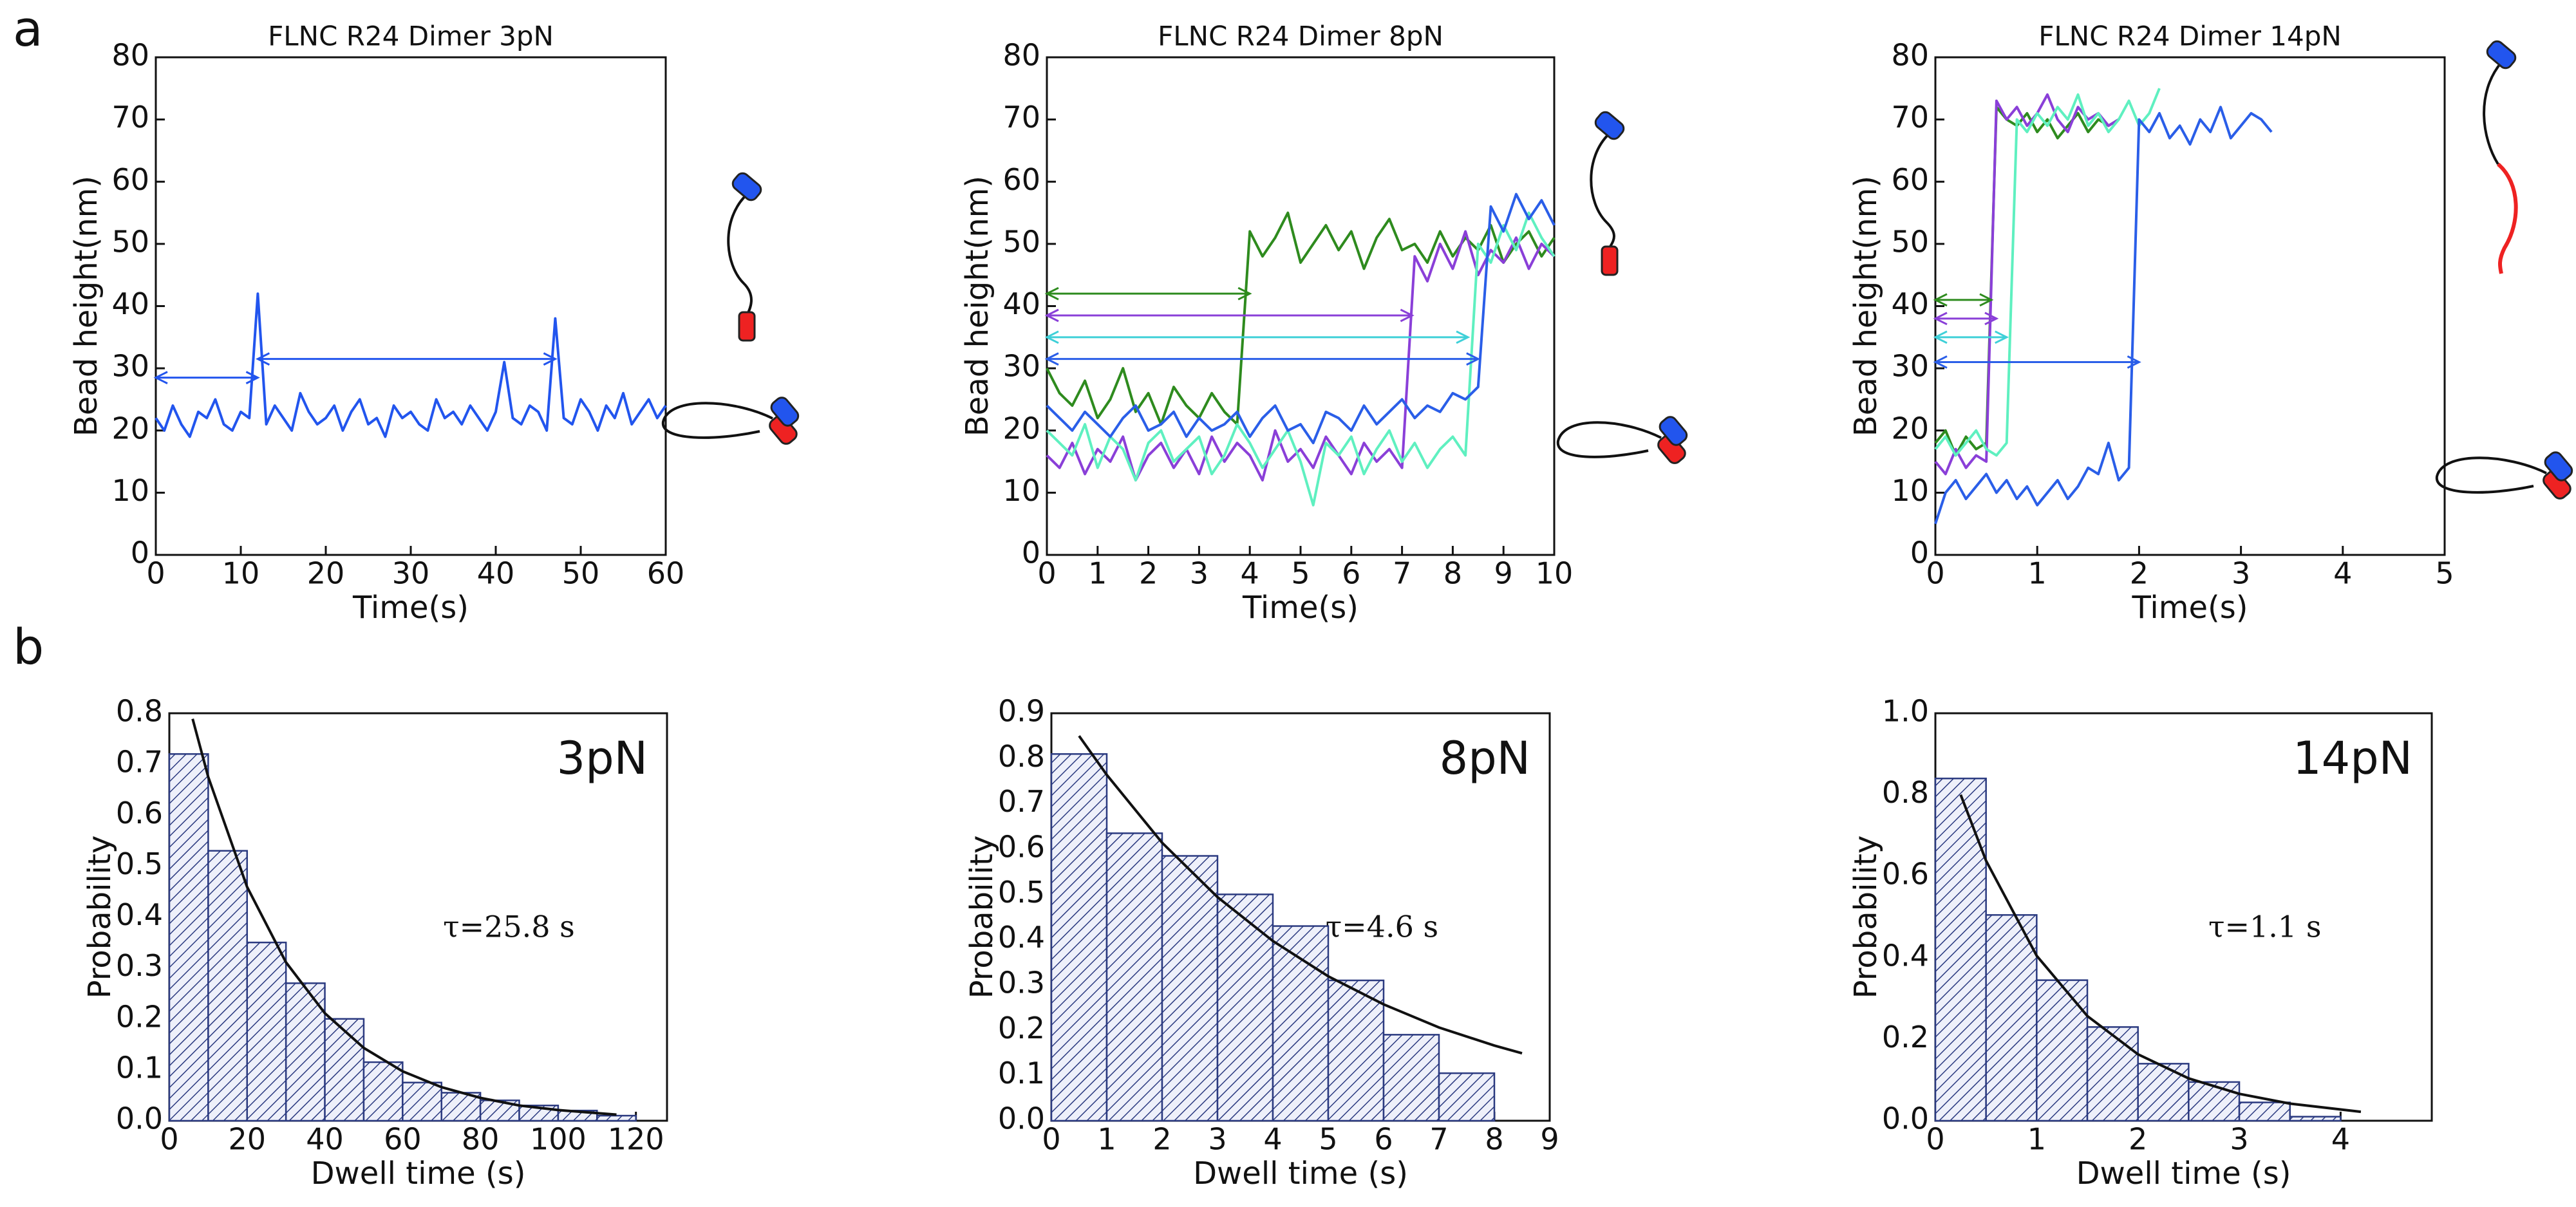 This screenshot has width=2576, height=1207. I want to click on y-axis-label: Probability, so click(100, 917).